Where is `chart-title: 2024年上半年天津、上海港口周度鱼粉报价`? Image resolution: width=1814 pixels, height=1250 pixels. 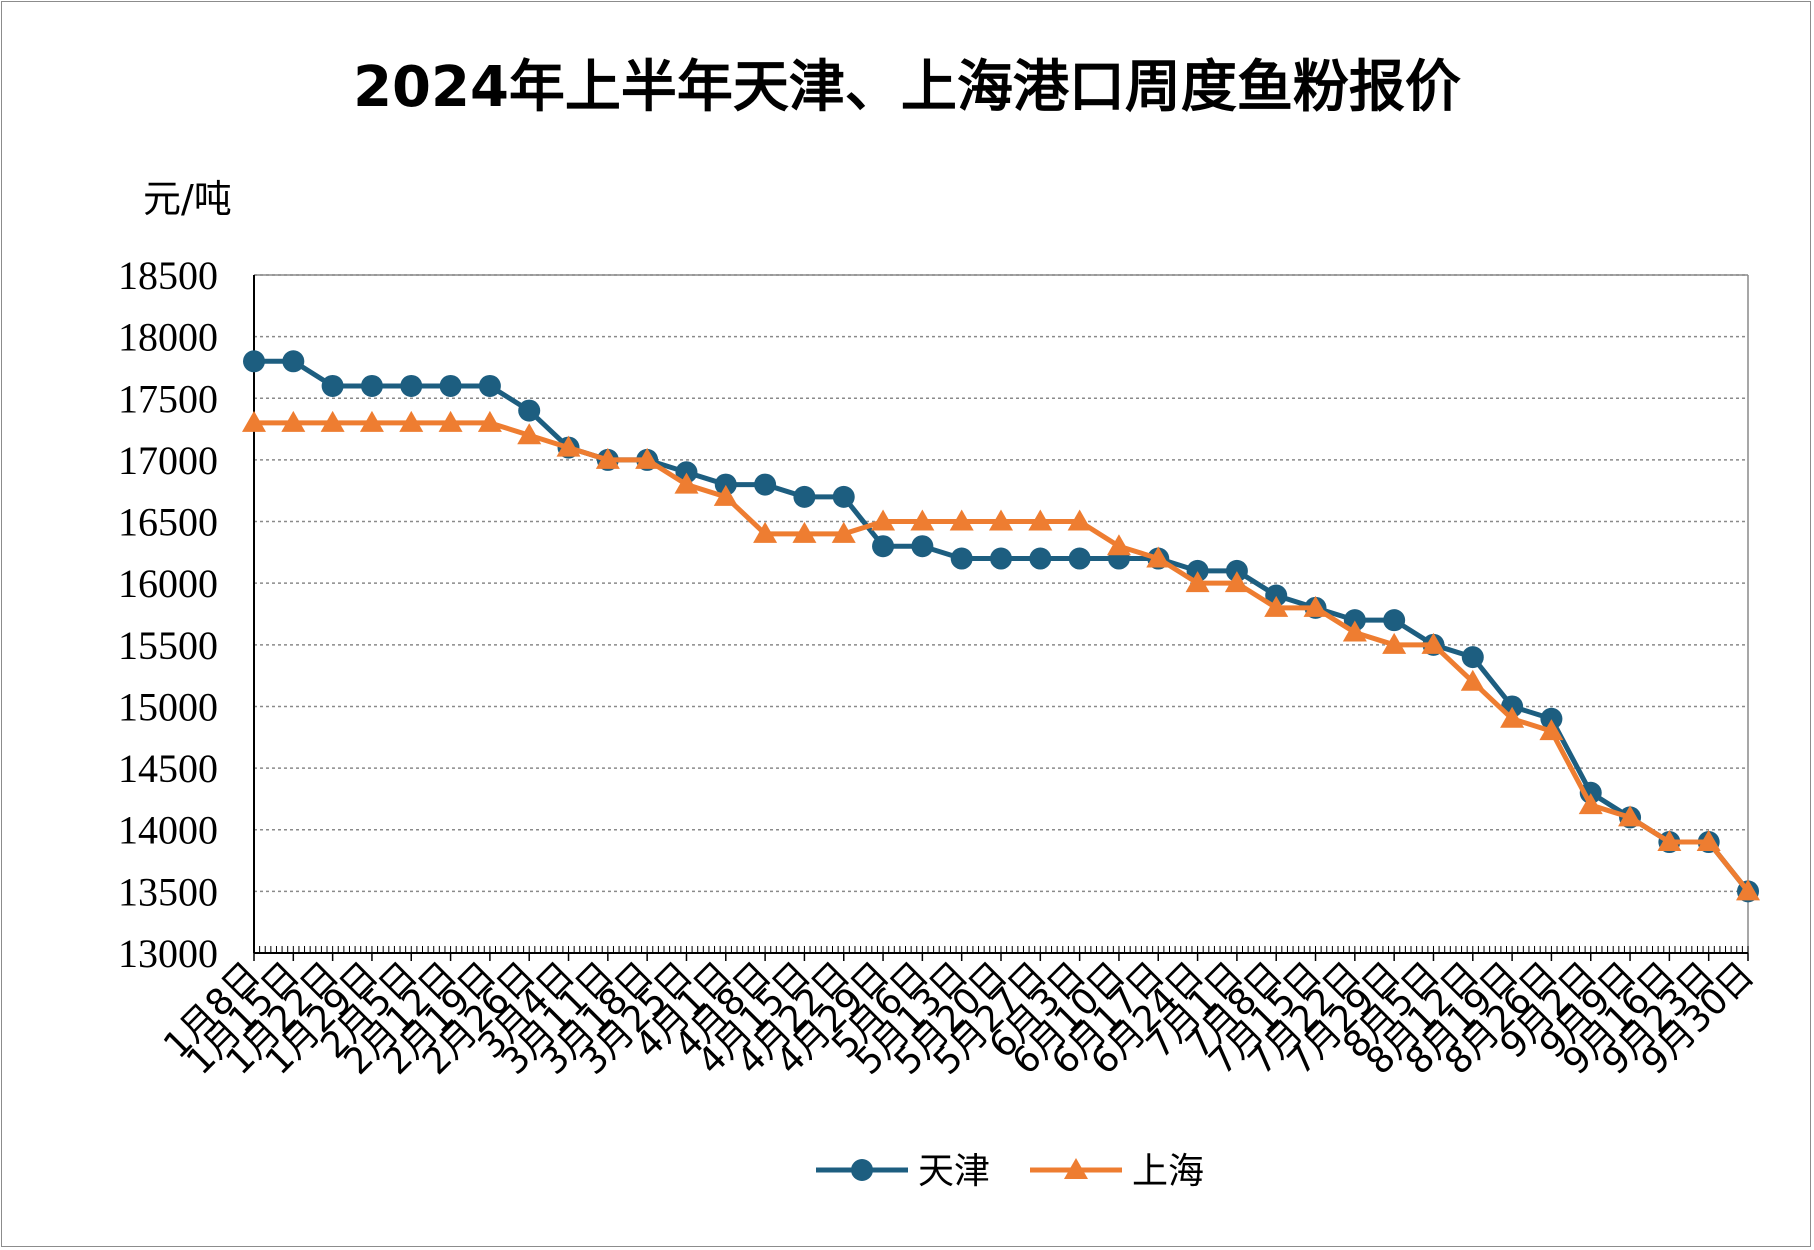 chart-title: 2024年上半年天津、上海港口周度鱼粉报价 is located at coordinates (907, 87).